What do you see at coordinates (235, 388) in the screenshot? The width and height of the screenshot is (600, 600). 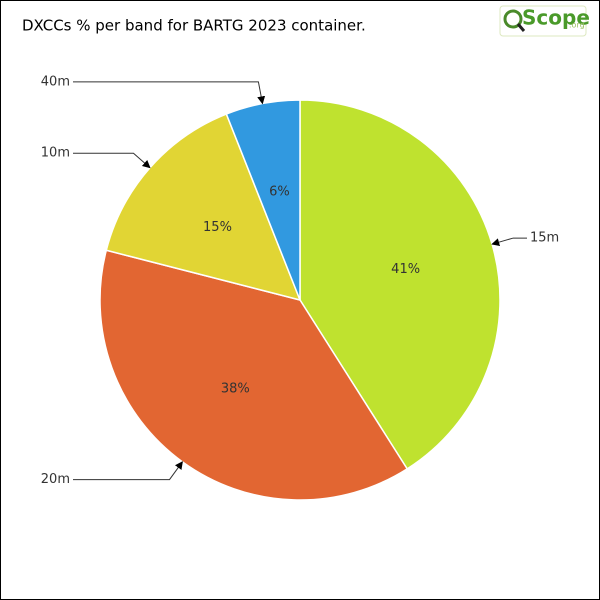 I see `value-label: 38%` at bounding box center [235, 388].